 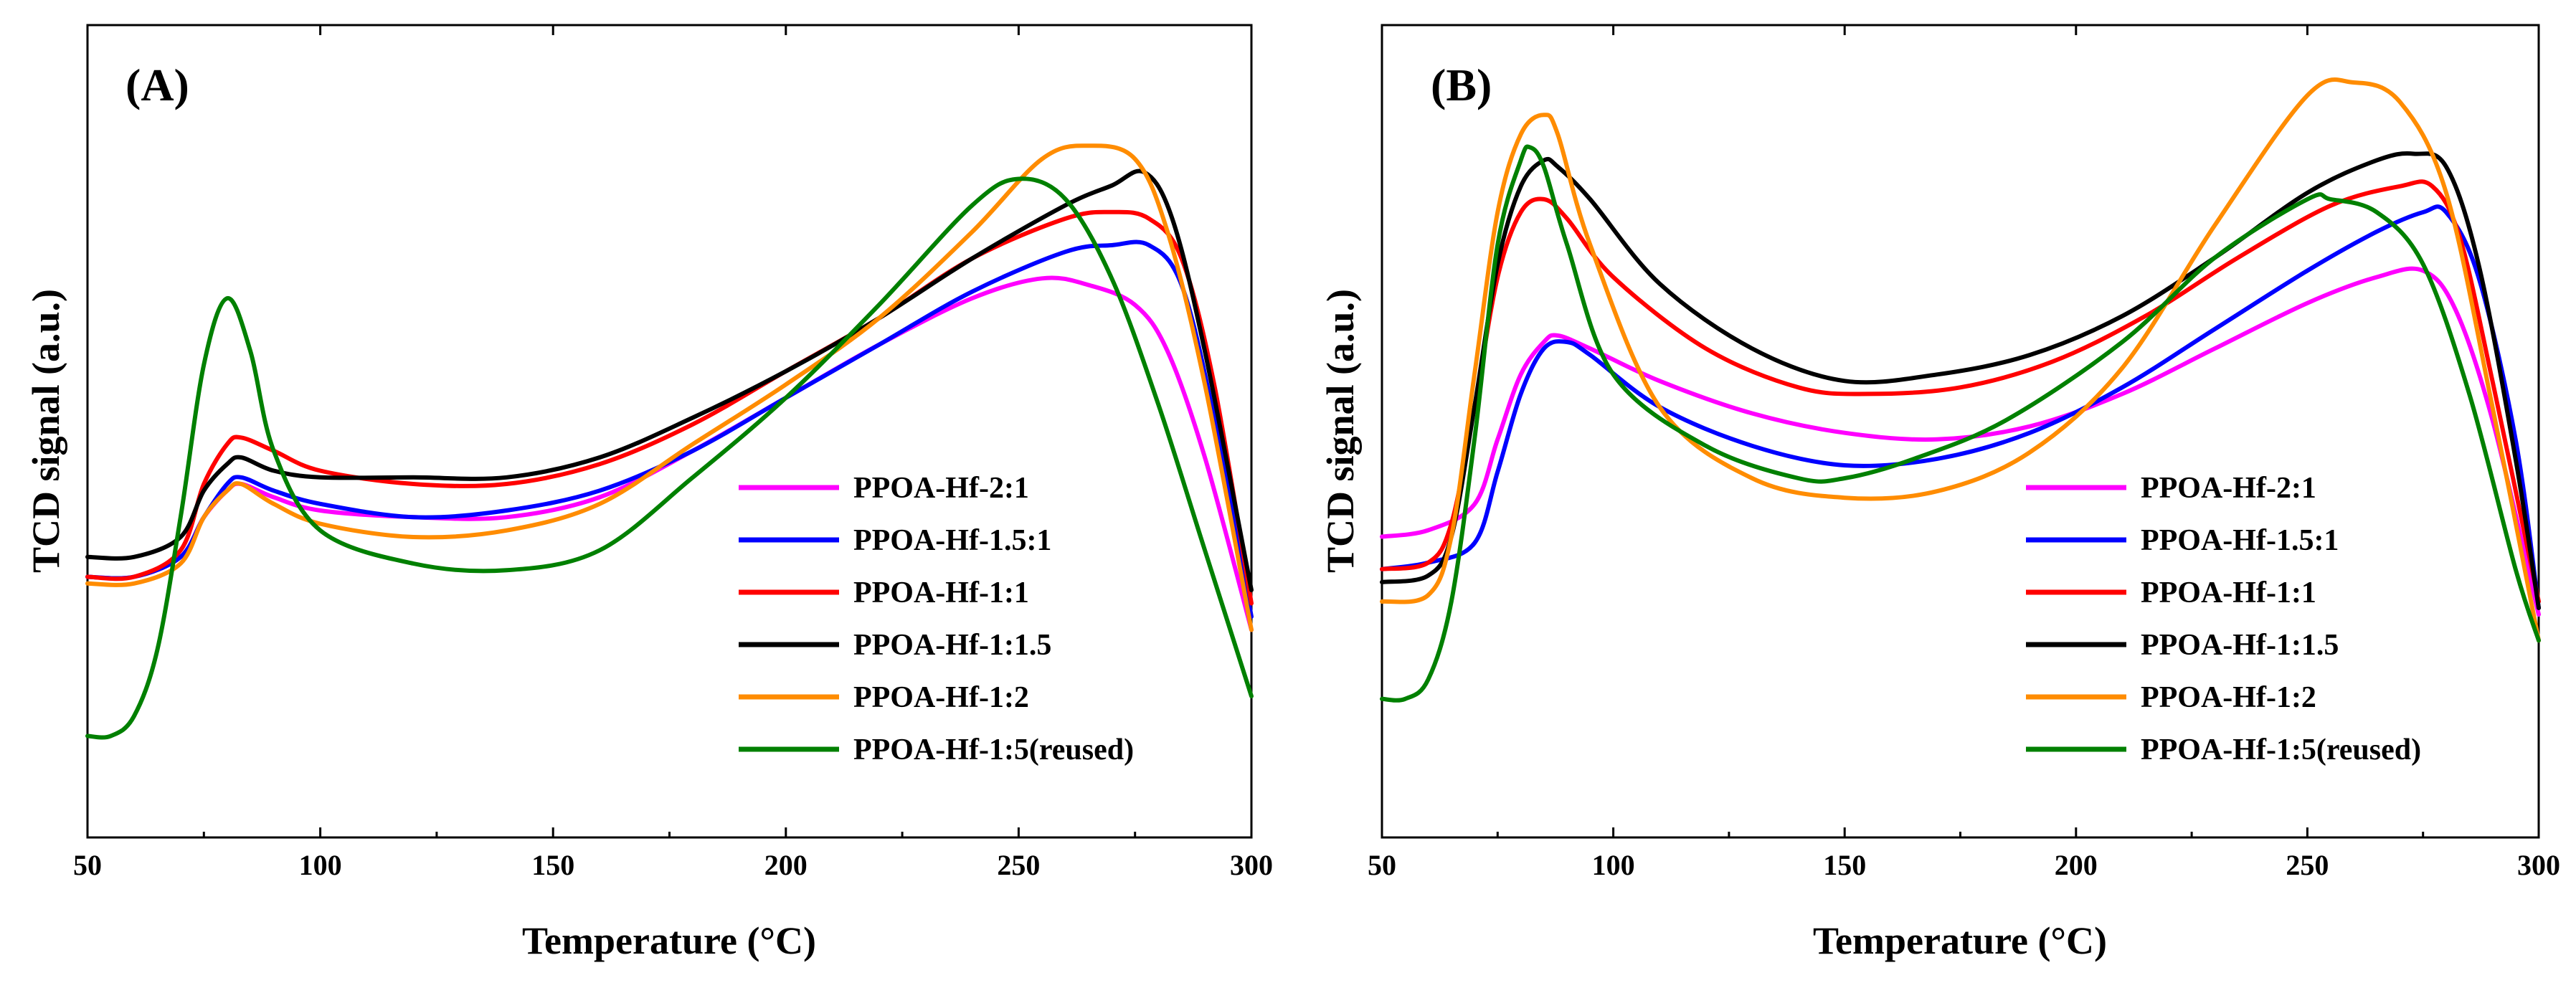 What do you see at coordinates (1461, 85) in the screenshot?
I see `panel-label-b: (B)` at bounding box center [1461, 85].